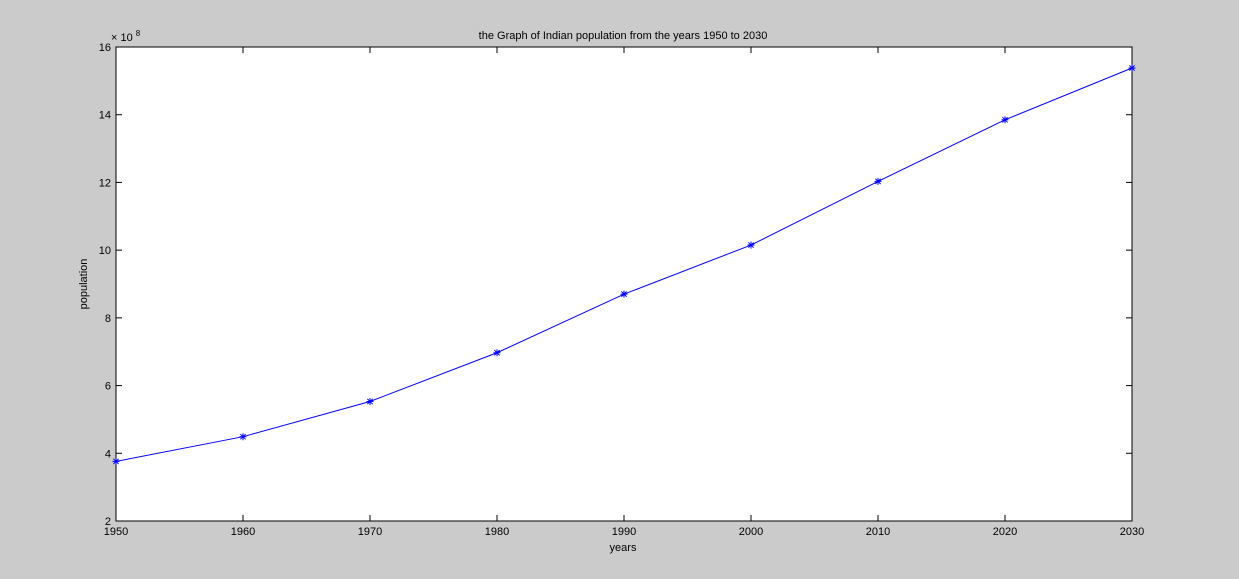  What do you see at coordinates (105, 183) in the screenshot?
I see `y-tick-label: 12` at bounding box center [105, 183].